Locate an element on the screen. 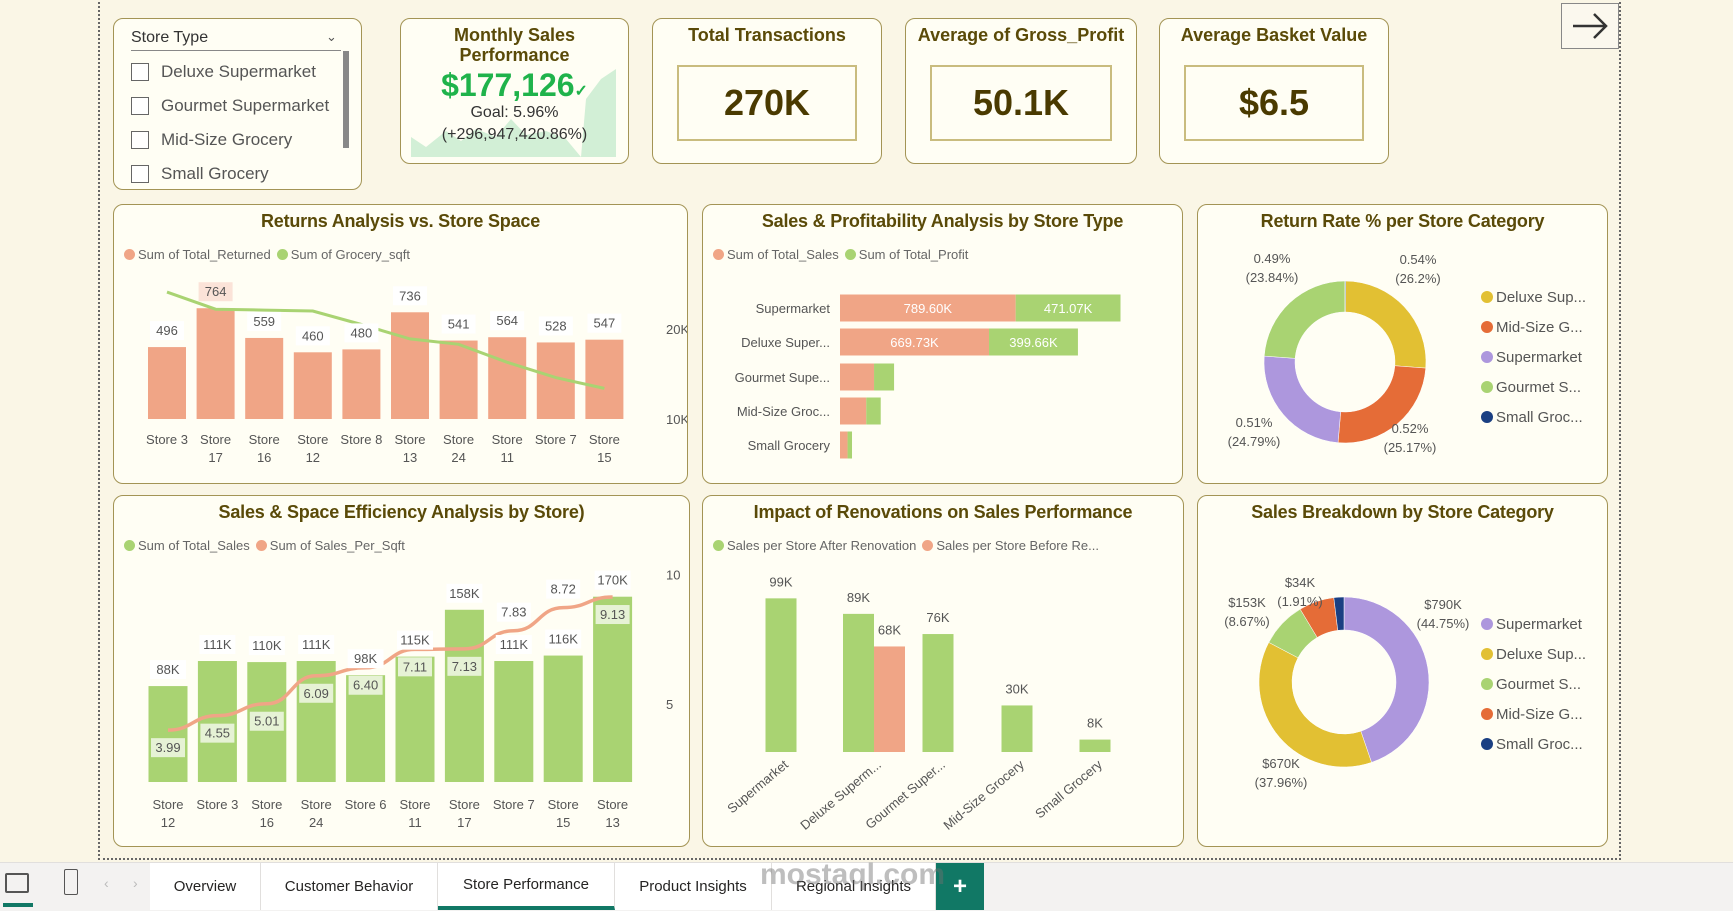 This screenshot has height=911, width=1733. slicer-item: Small Grocery is located at coordinates (231, 173).